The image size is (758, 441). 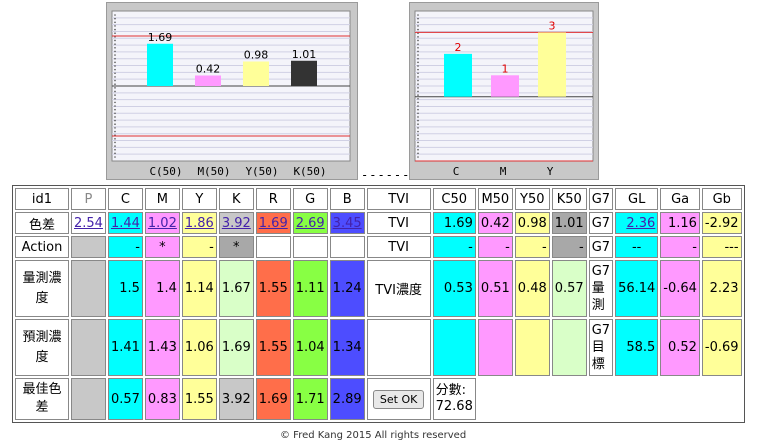 What do you see at coordinates (42, 223) in the screenshot?
I see `row-label-delta: 色差` at bounding box center [42, 223].